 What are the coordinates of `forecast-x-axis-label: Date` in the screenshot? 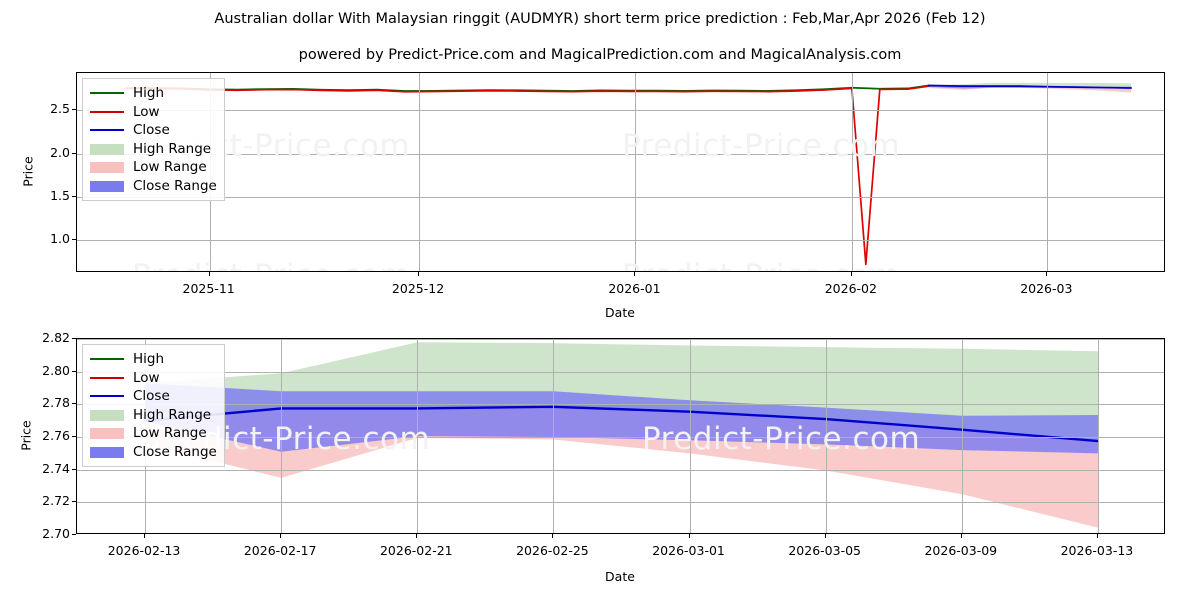 It's located at (620, 576).